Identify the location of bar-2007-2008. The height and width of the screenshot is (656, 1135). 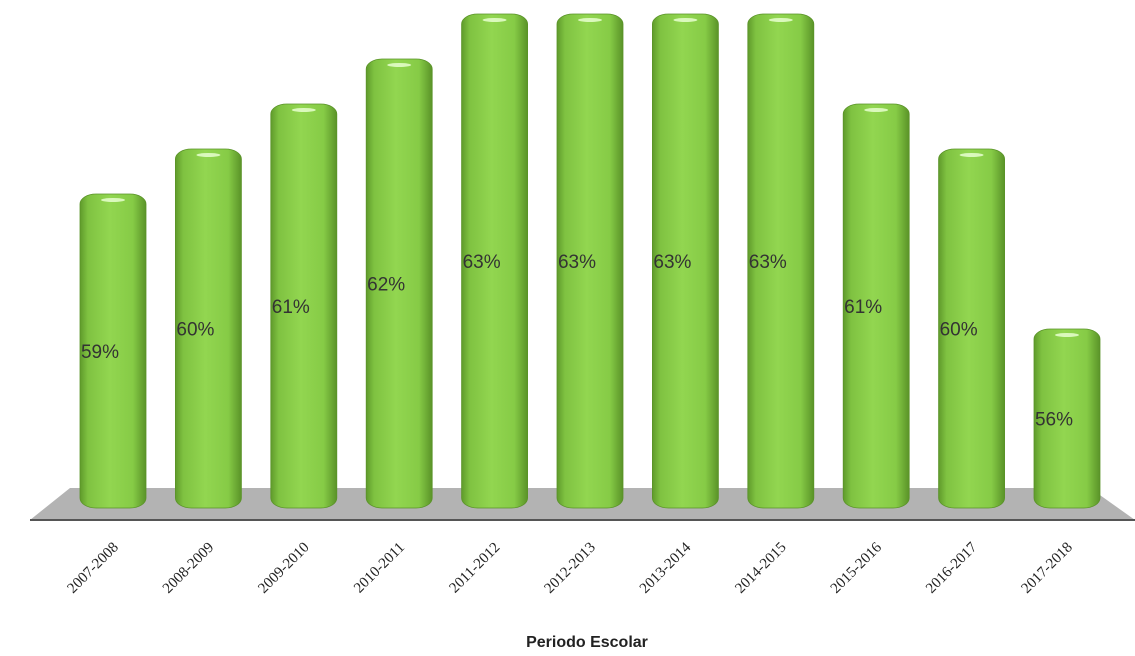
(113, 351).